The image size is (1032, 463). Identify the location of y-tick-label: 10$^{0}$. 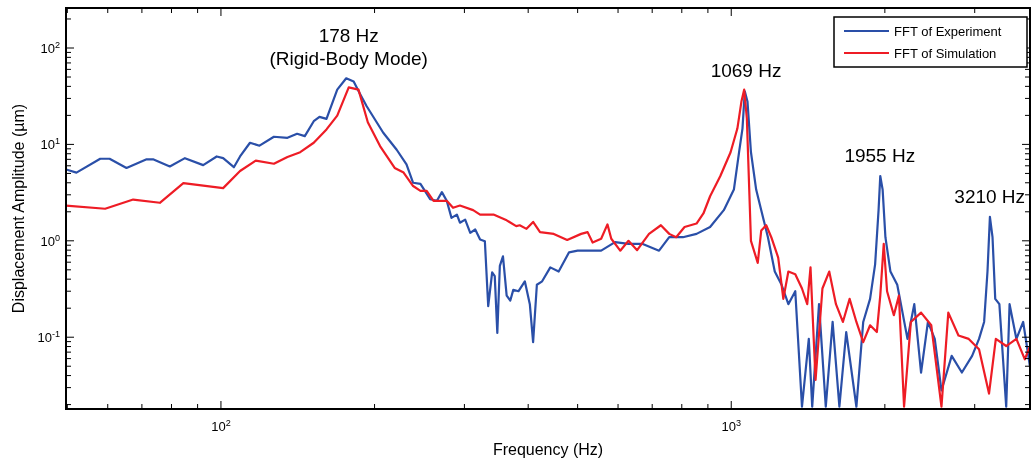
(50, 240).